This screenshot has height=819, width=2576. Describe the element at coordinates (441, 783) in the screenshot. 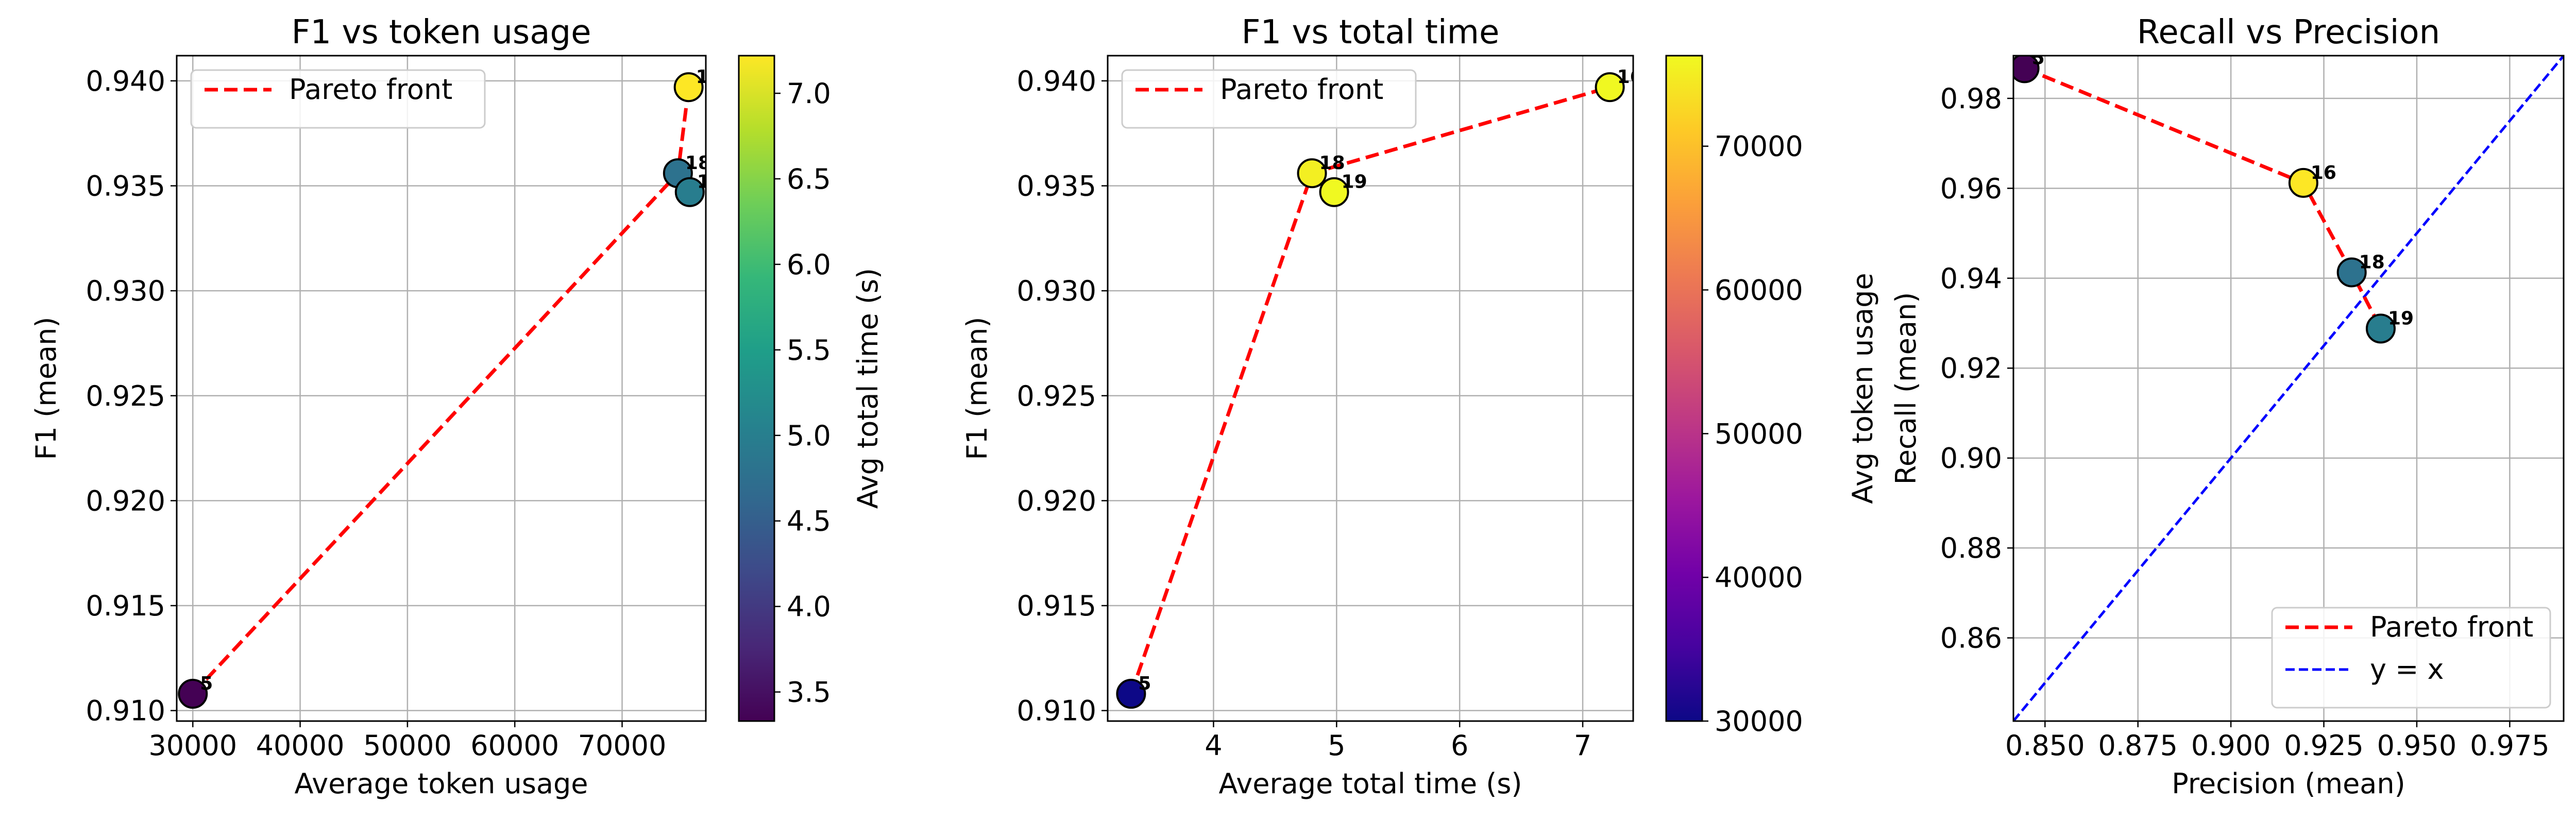

I see `x-axis-label: Average token usage` at that location.